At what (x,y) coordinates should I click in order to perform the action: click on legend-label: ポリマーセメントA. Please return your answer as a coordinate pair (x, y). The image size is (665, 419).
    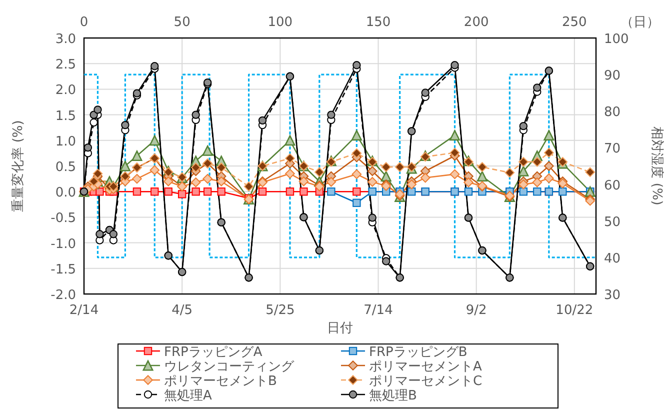
    Looking at the image, I should click on (425, 367).